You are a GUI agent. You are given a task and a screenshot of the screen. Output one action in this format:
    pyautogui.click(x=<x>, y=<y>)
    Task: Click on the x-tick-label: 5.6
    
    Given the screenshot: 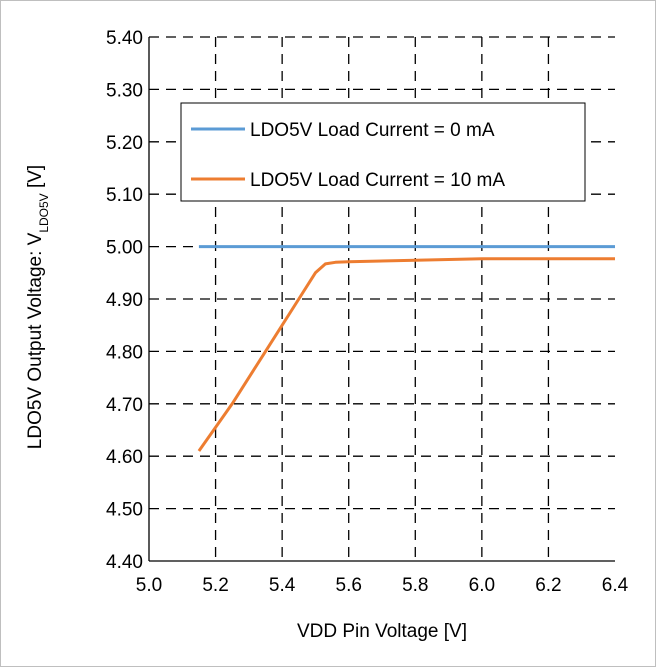 What is the action you would take?
    pyautogui.click(x=349, y=585)
    